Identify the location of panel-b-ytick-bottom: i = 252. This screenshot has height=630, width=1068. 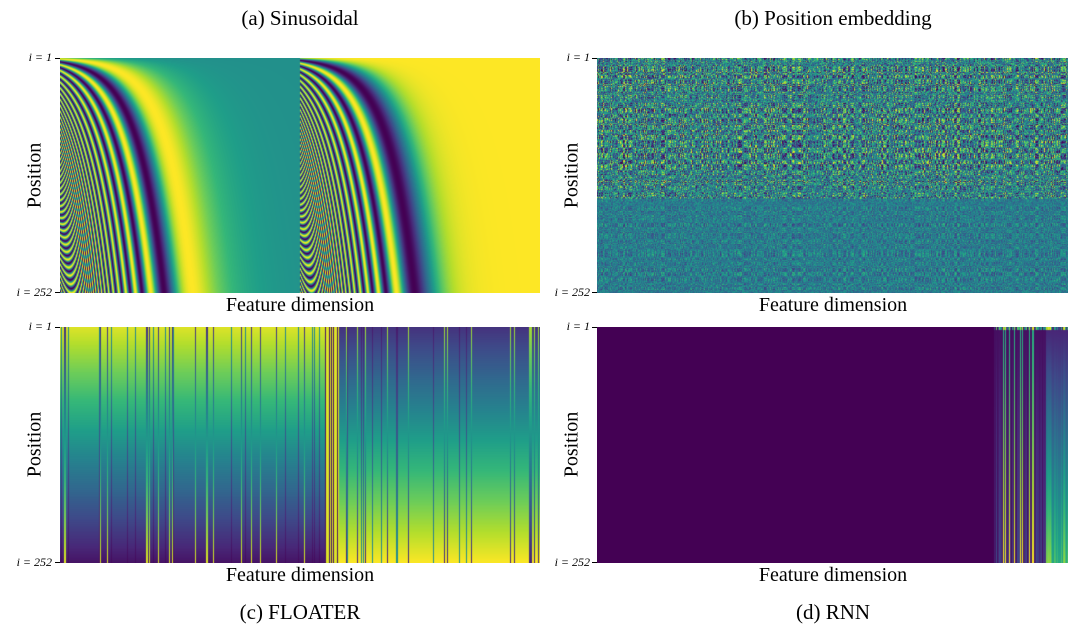
(572, 292).